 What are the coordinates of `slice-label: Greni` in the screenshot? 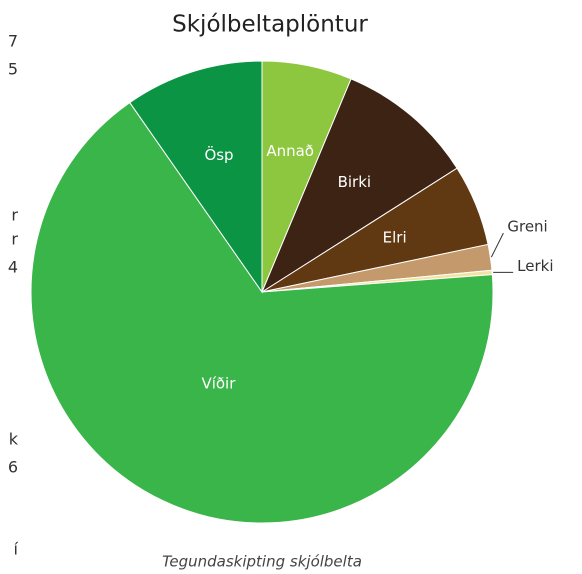 It's located at (527, 227).